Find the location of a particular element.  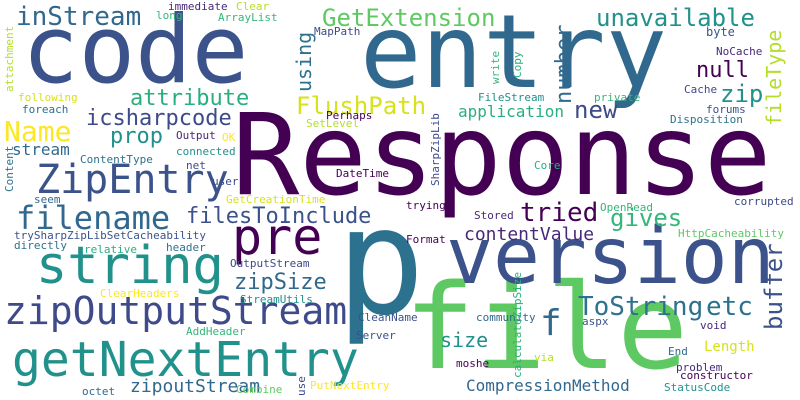

word-clear: Clear is located at coordinates (253, 6).